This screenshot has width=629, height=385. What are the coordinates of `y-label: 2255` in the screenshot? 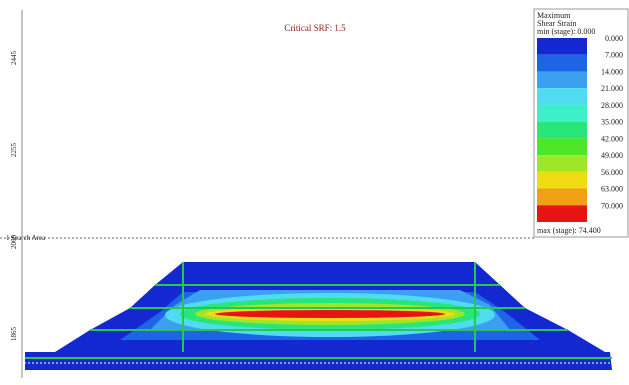 It's located at (14, 150).